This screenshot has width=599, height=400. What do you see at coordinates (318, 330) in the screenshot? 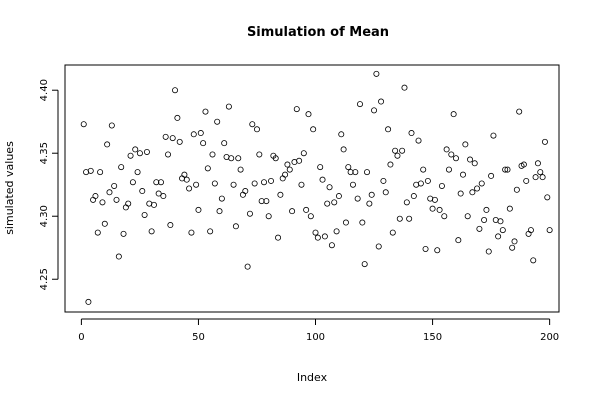
I see `x-axis: 0 50 100 150 200` at bounding box center [318, 330].